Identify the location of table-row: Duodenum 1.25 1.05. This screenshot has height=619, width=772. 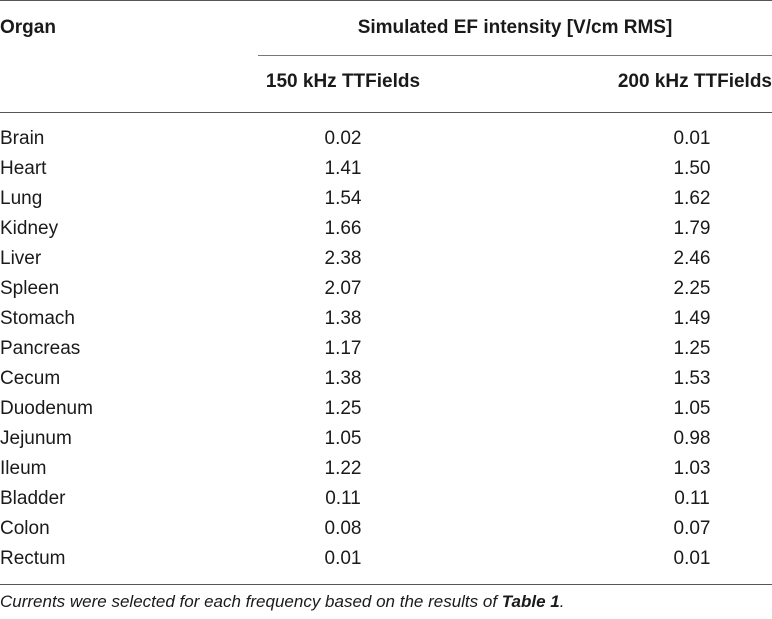
(386, 409).